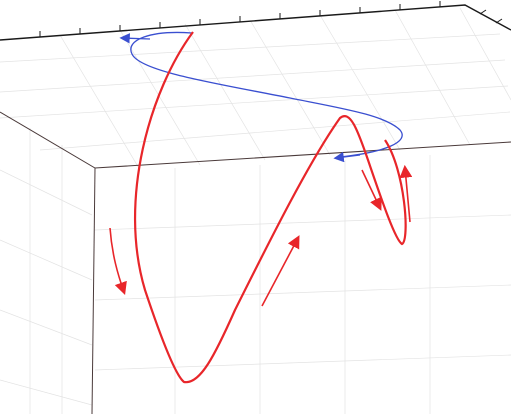 The image size is (511, 414). What do you see at coordinates (371, 190) in the screenshot?
I see `arrow-right-down` at bounding box center [371, 190].